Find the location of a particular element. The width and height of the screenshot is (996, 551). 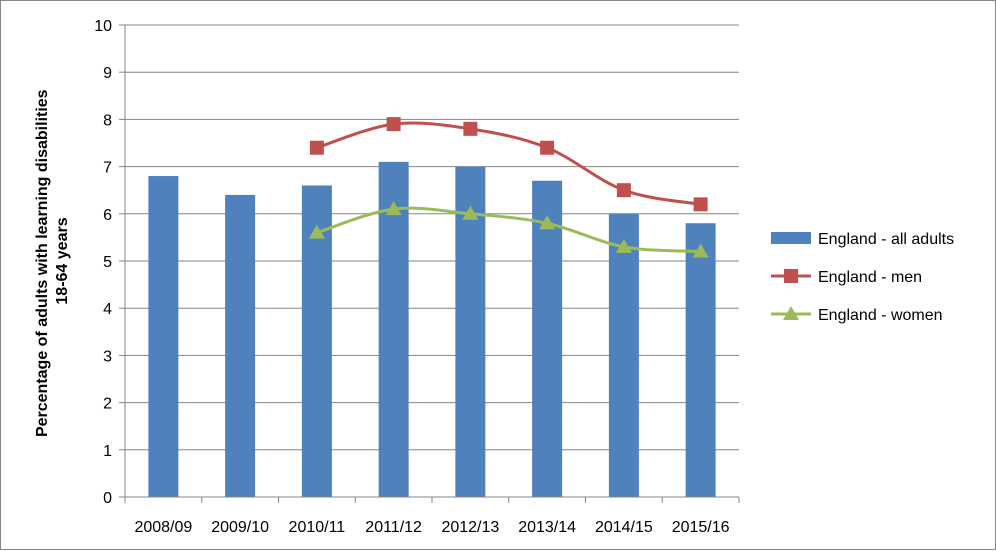

y-tick-label: 5 is located at coordinates (107, 262).